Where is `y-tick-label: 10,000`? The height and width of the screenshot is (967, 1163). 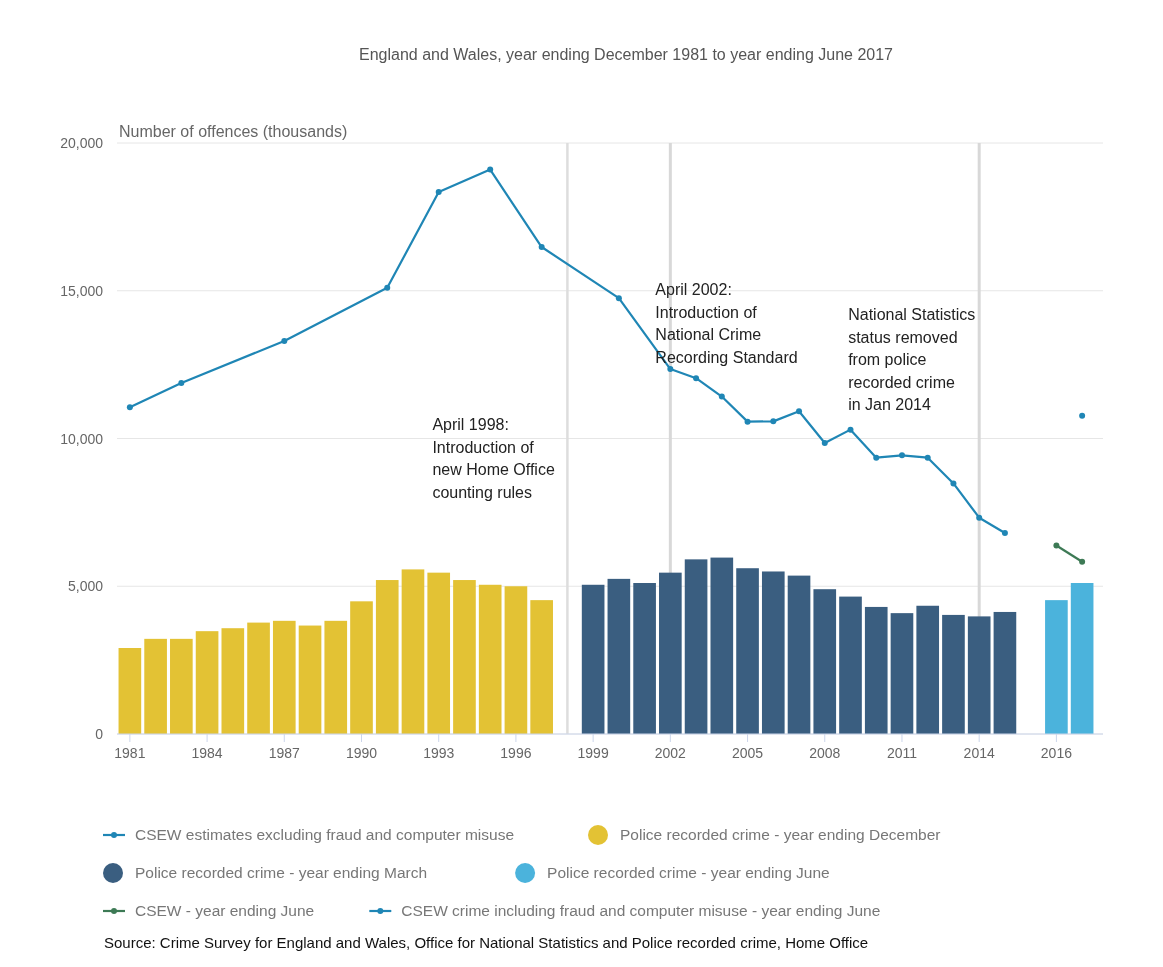 y-tick-label: 10,000 is located at coordinates (82, 438).